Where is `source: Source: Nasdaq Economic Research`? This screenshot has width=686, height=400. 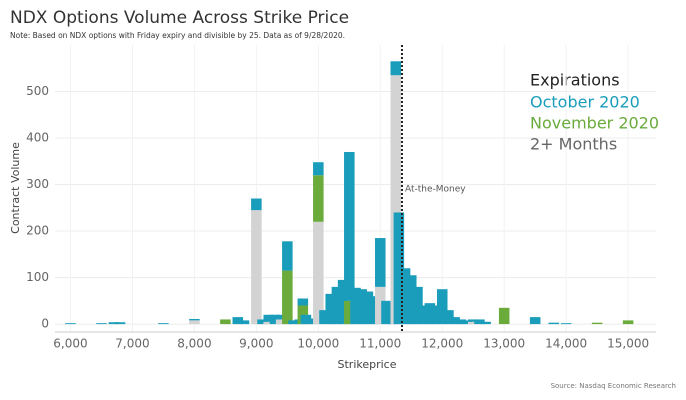 source: Source: Nasdaq Economic Research is located at coordinates (613, 386).